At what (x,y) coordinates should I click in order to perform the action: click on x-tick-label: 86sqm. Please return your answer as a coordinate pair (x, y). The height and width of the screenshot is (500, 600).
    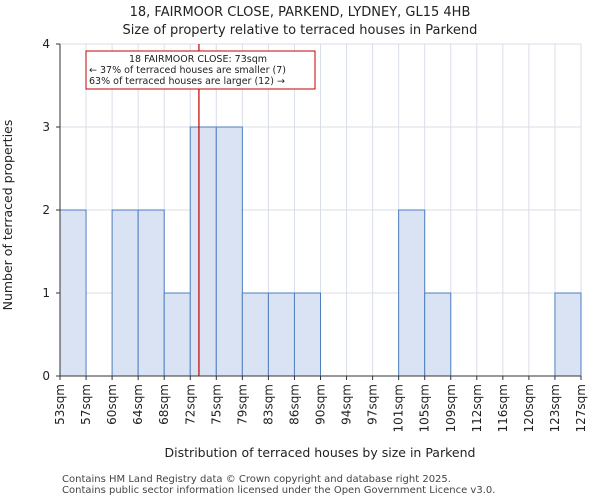
    Looking at the image, I should click on (294, 404).